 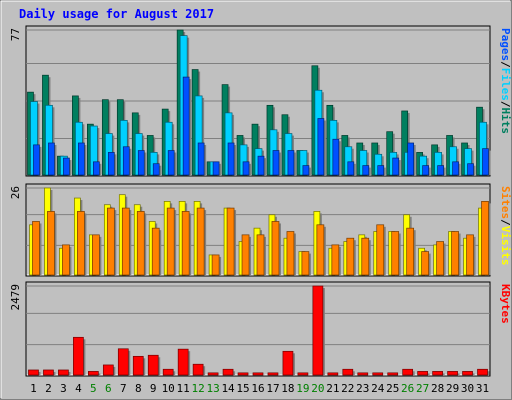 What do you see at coordinates (392, 388) in the screenshot?
I see `x-tick-label-25: 25` at bounding box center [392, 388].